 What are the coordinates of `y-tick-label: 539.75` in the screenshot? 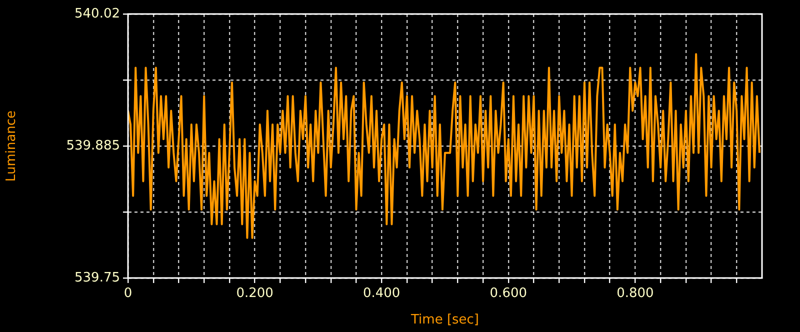 It's located at (97, 278).